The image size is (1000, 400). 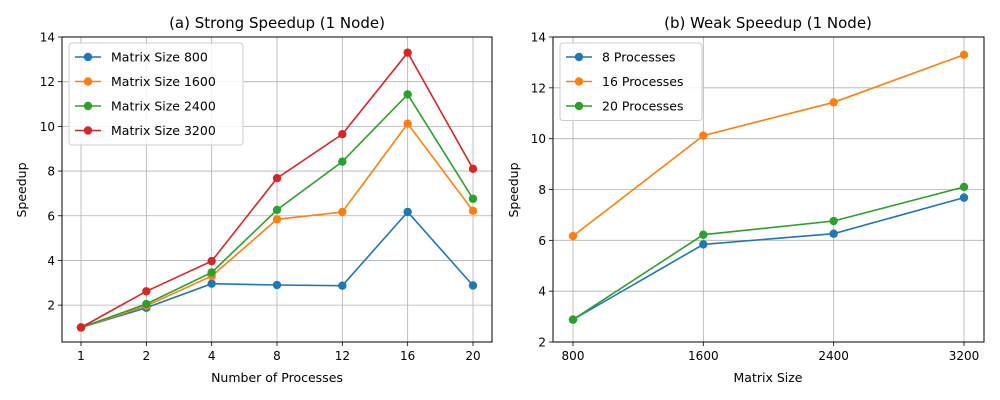 I want to click on x-tick-label: 1600, so click(x=703, y=356).